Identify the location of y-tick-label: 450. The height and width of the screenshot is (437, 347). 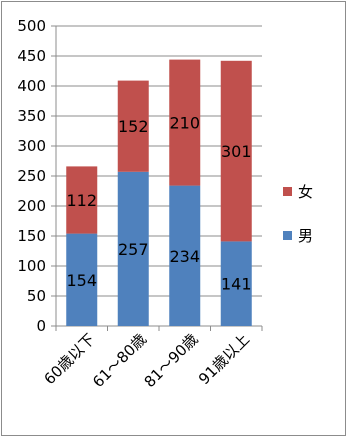
(31, 56).